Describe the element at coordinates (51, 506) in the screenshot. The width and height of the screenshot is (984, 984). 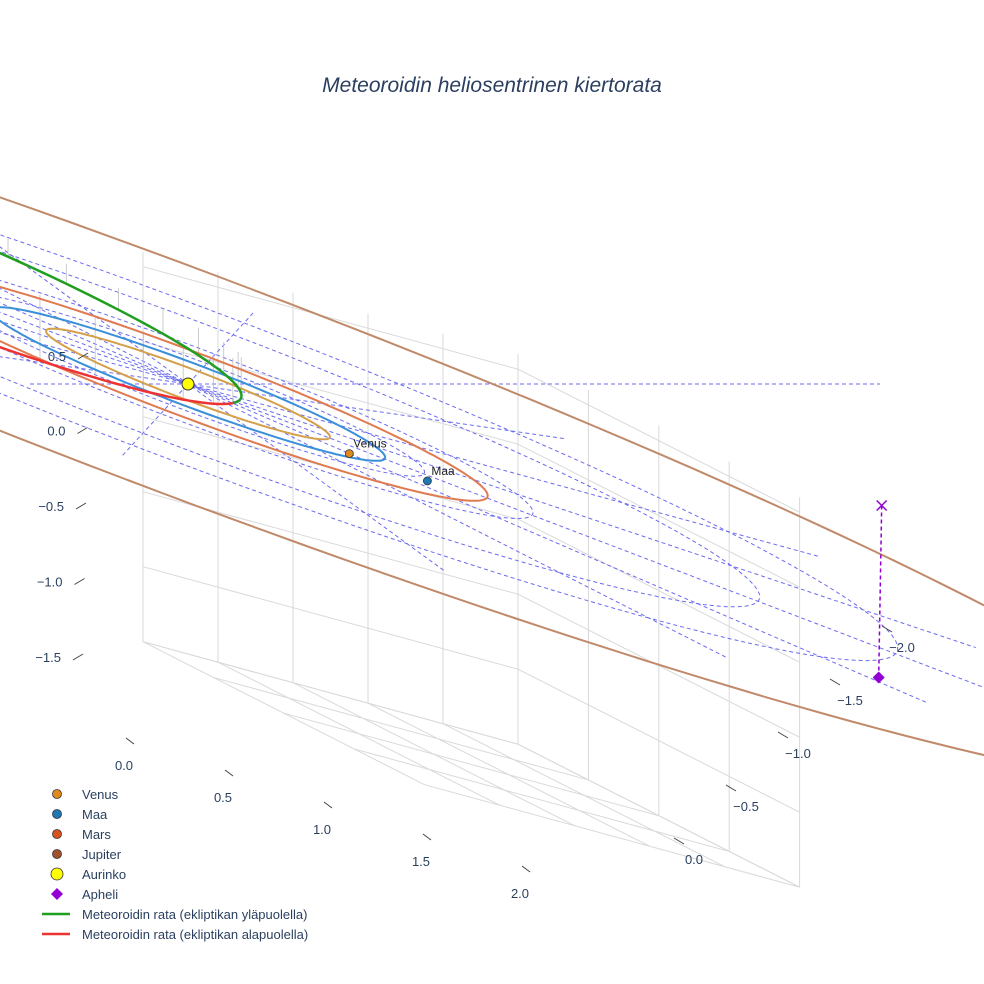
I see `z-tick-label: −0.5` at that location.